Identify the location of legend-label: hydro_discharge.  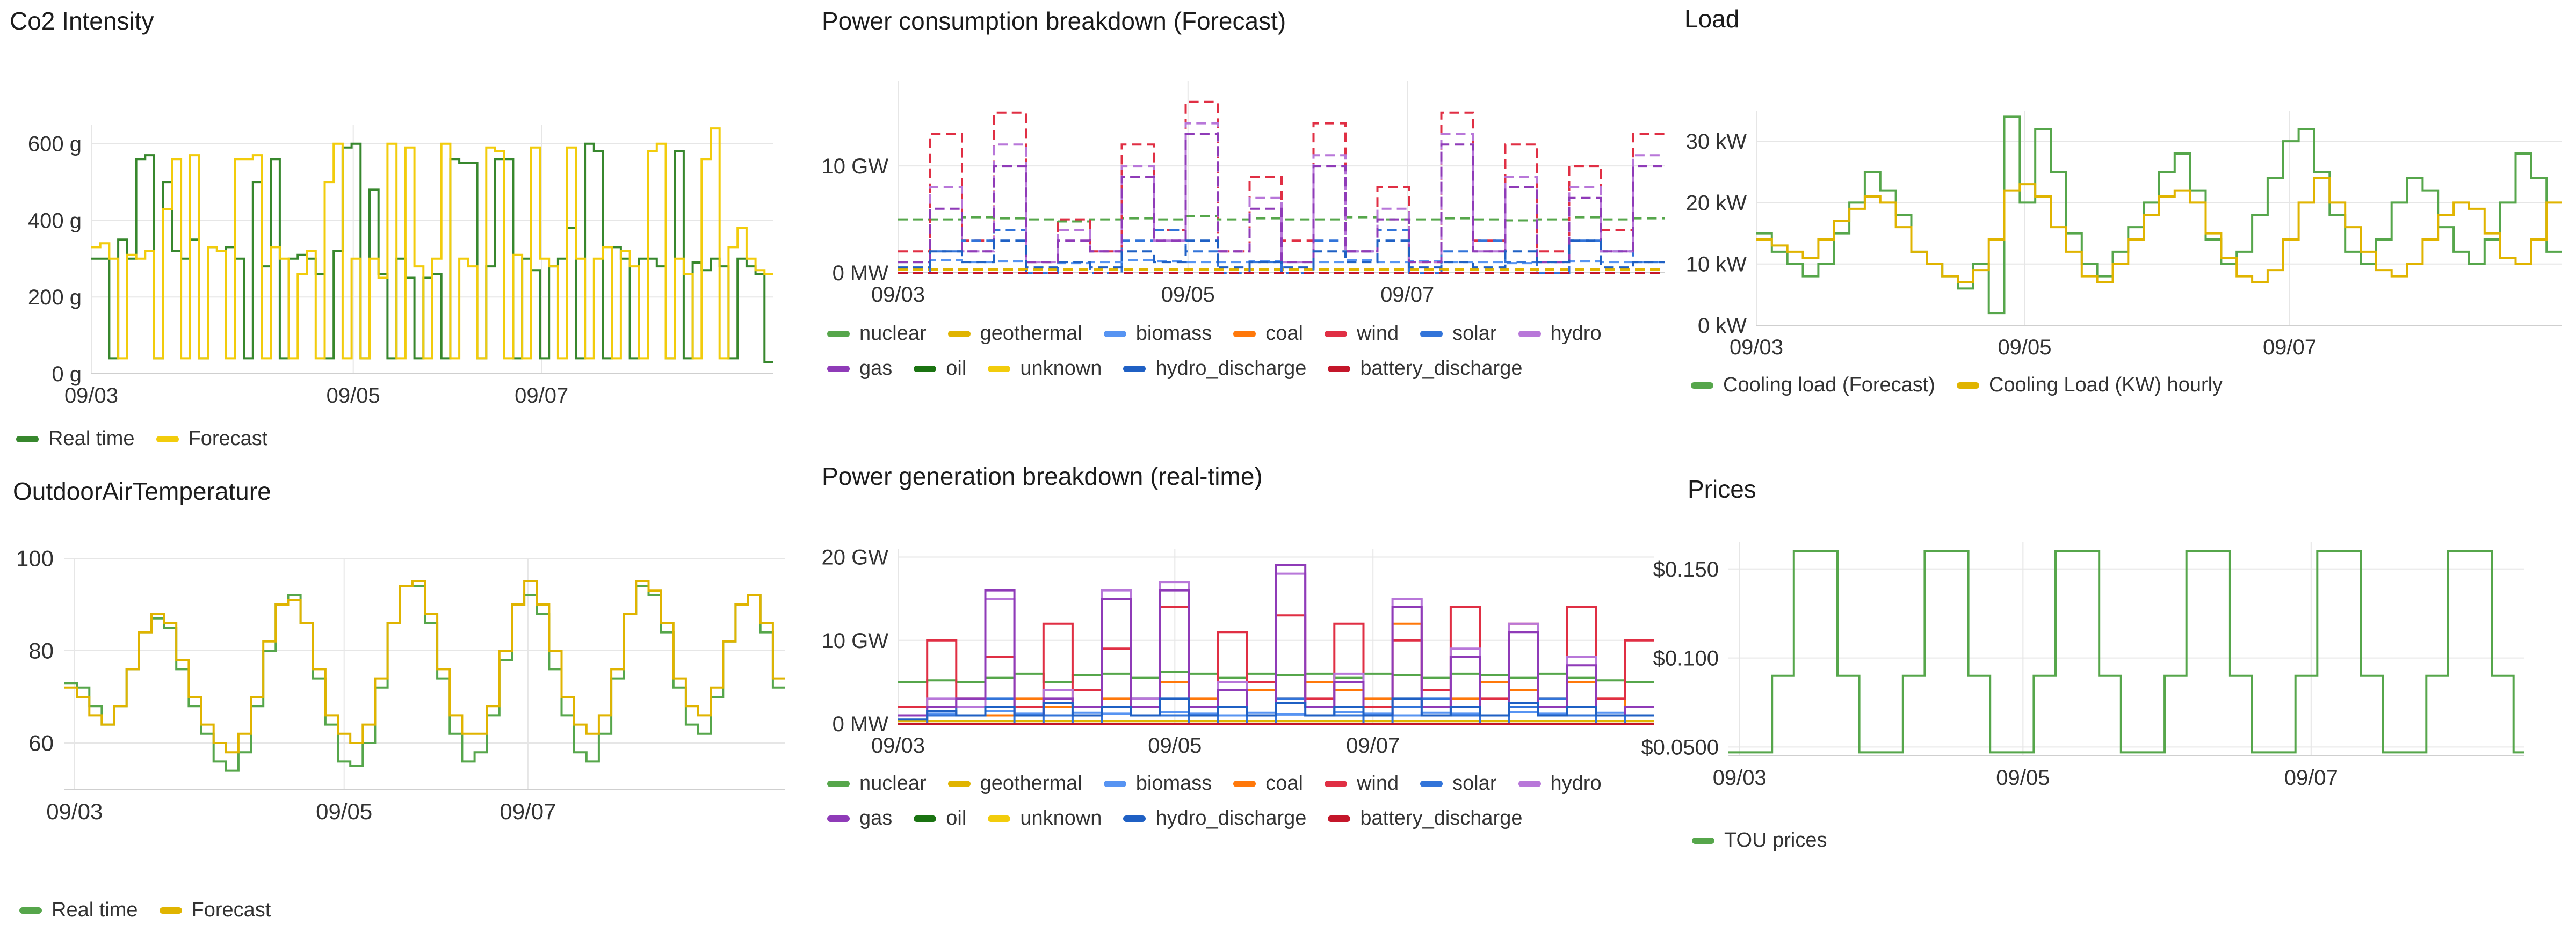
(1231, 818).